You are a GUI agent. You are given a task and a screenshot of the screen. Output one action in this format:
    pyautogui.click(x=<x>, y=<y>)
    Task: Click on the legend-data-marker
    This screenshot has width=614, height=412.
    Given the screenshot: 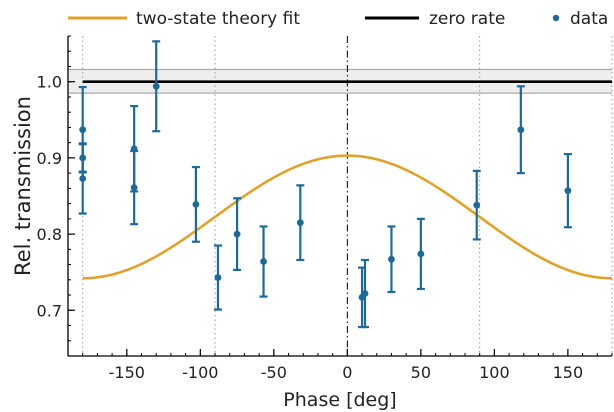 What is the action you would take?
    pyautogui.click(x=556, y=18)
    